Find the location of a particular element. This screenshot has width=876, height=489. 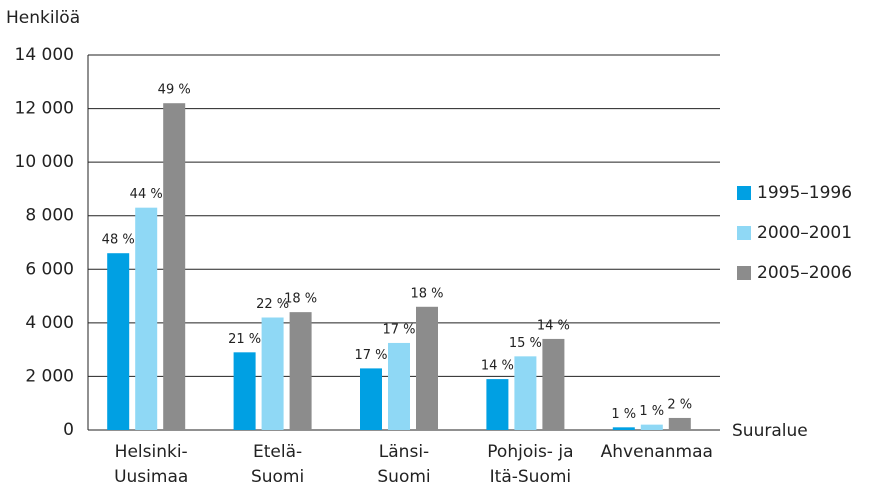

x-tick-label: Etelä- is located at coordinates (277, 452).